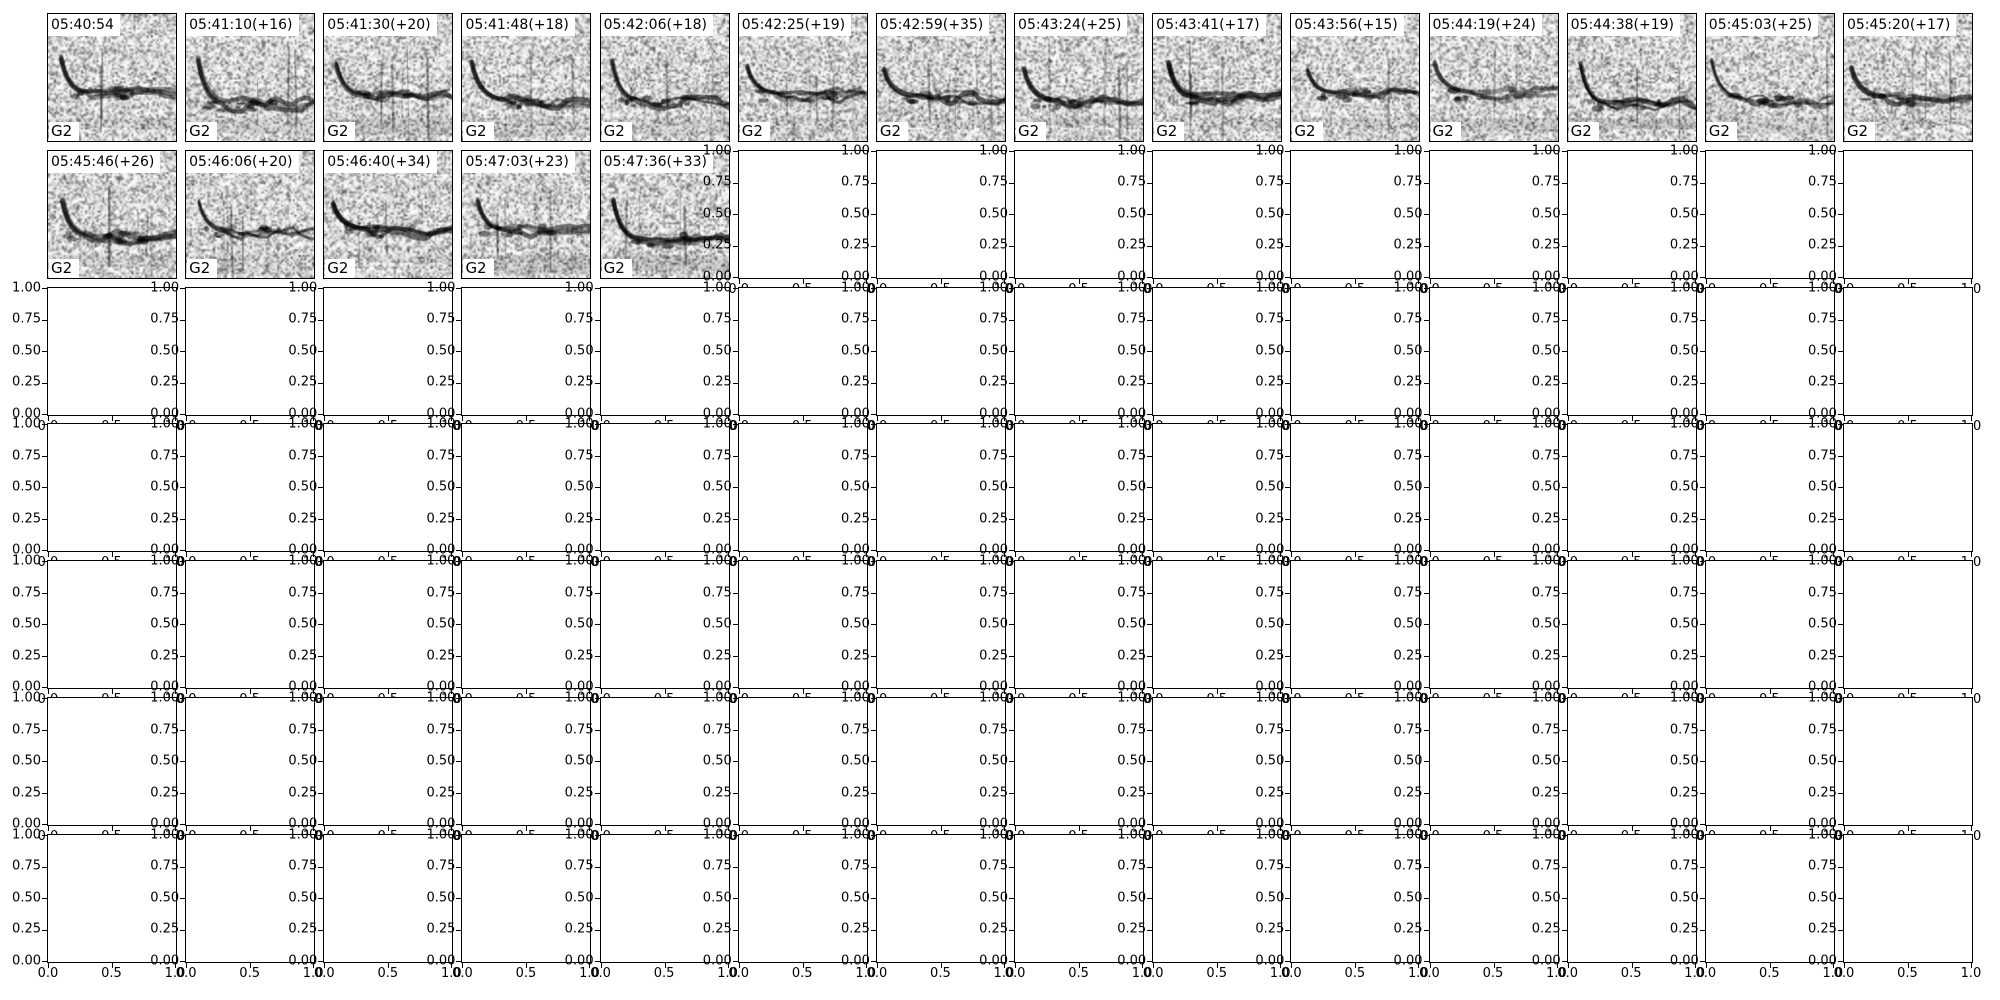  Describe the element at coordinates (518, 25) in the screenshot. I see `panel-timestamp: 05:41:48(+18)` at that location.